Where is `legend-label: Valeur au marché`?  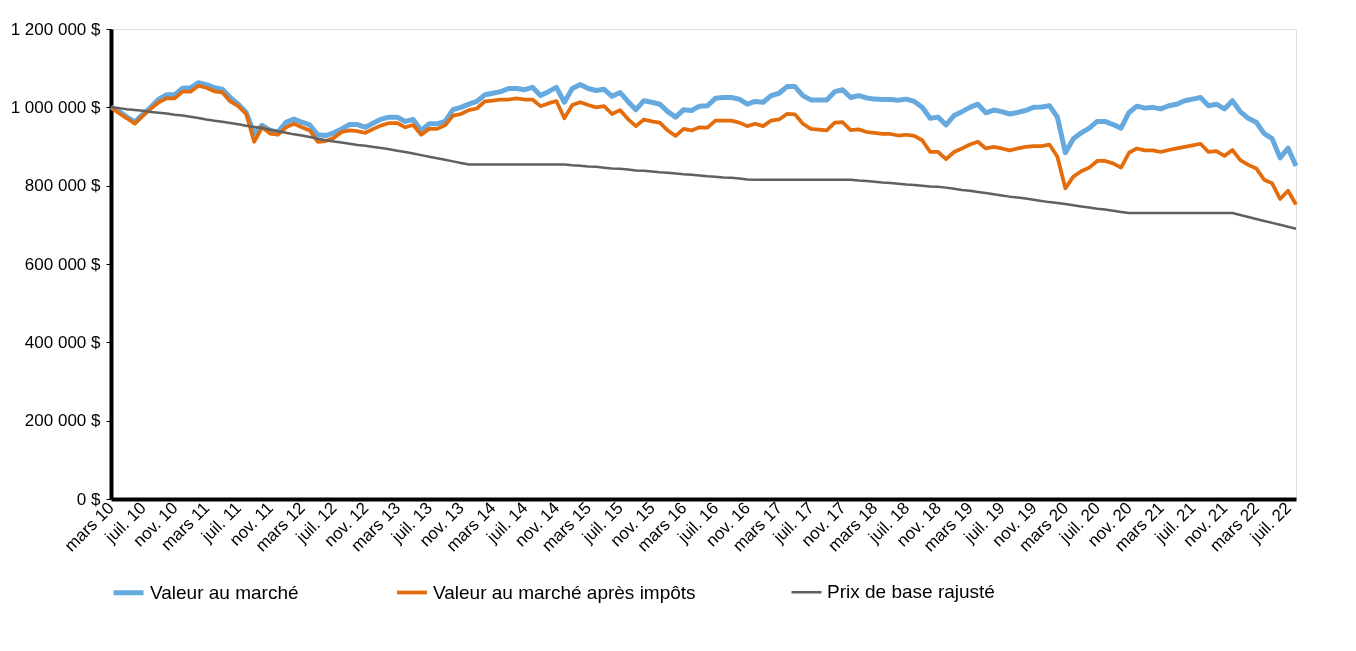 legend-label: Valeur au marché is located at coordinates (224, 592).